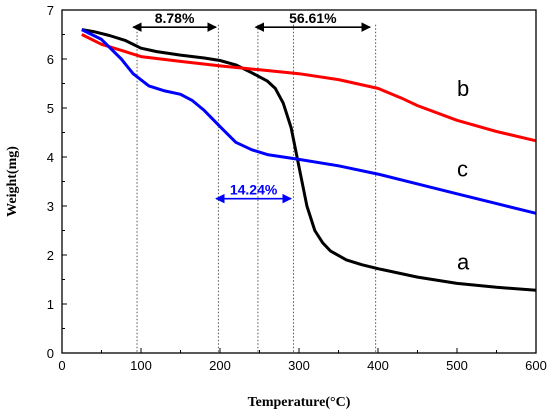  Describe the element at coordinates (12, 181) in the screenshot. I see `y-axis-title: Weight(mg)` at that location.